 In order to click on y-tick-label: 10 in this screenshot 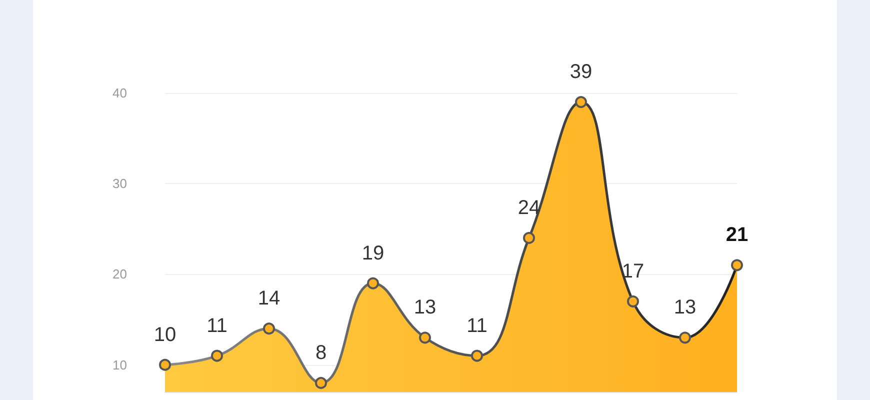, I will do `click(119, 364)`.